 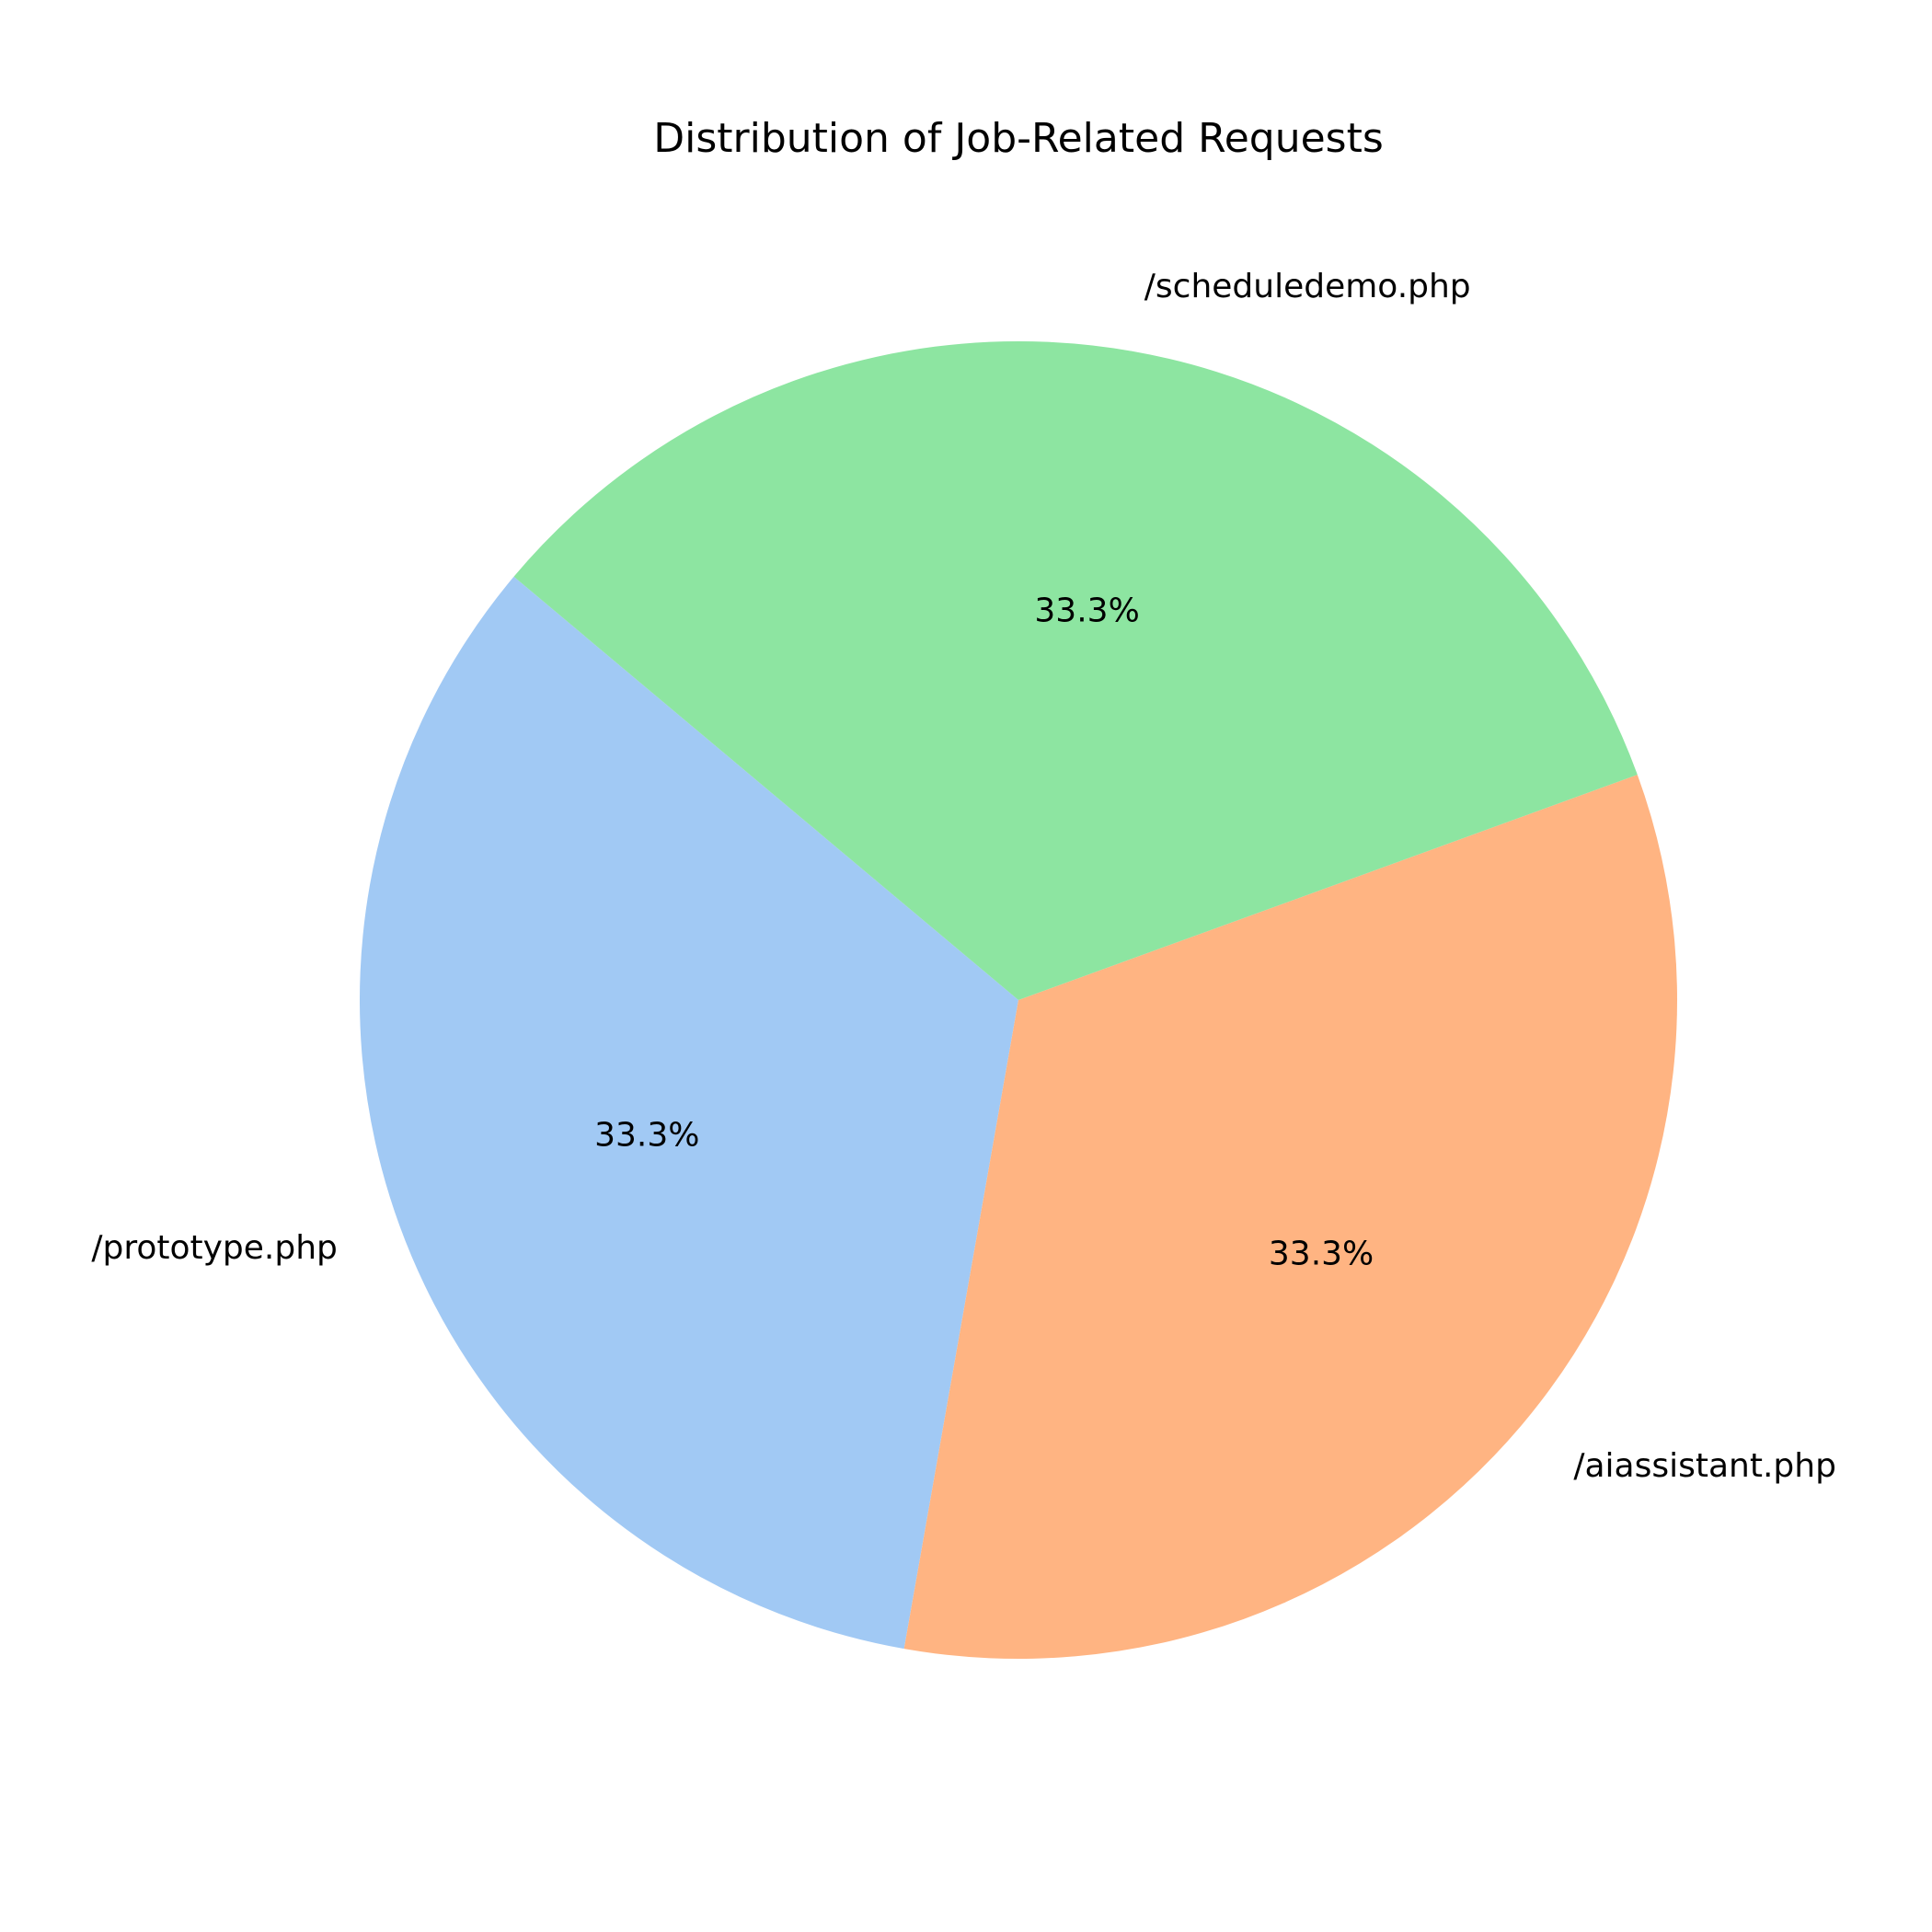 What do you see at coordinates (1018, 138) in the screenshot?
I see `chart-title: Distribution of Job-Related Requests` at bounding box center [1018, 138].